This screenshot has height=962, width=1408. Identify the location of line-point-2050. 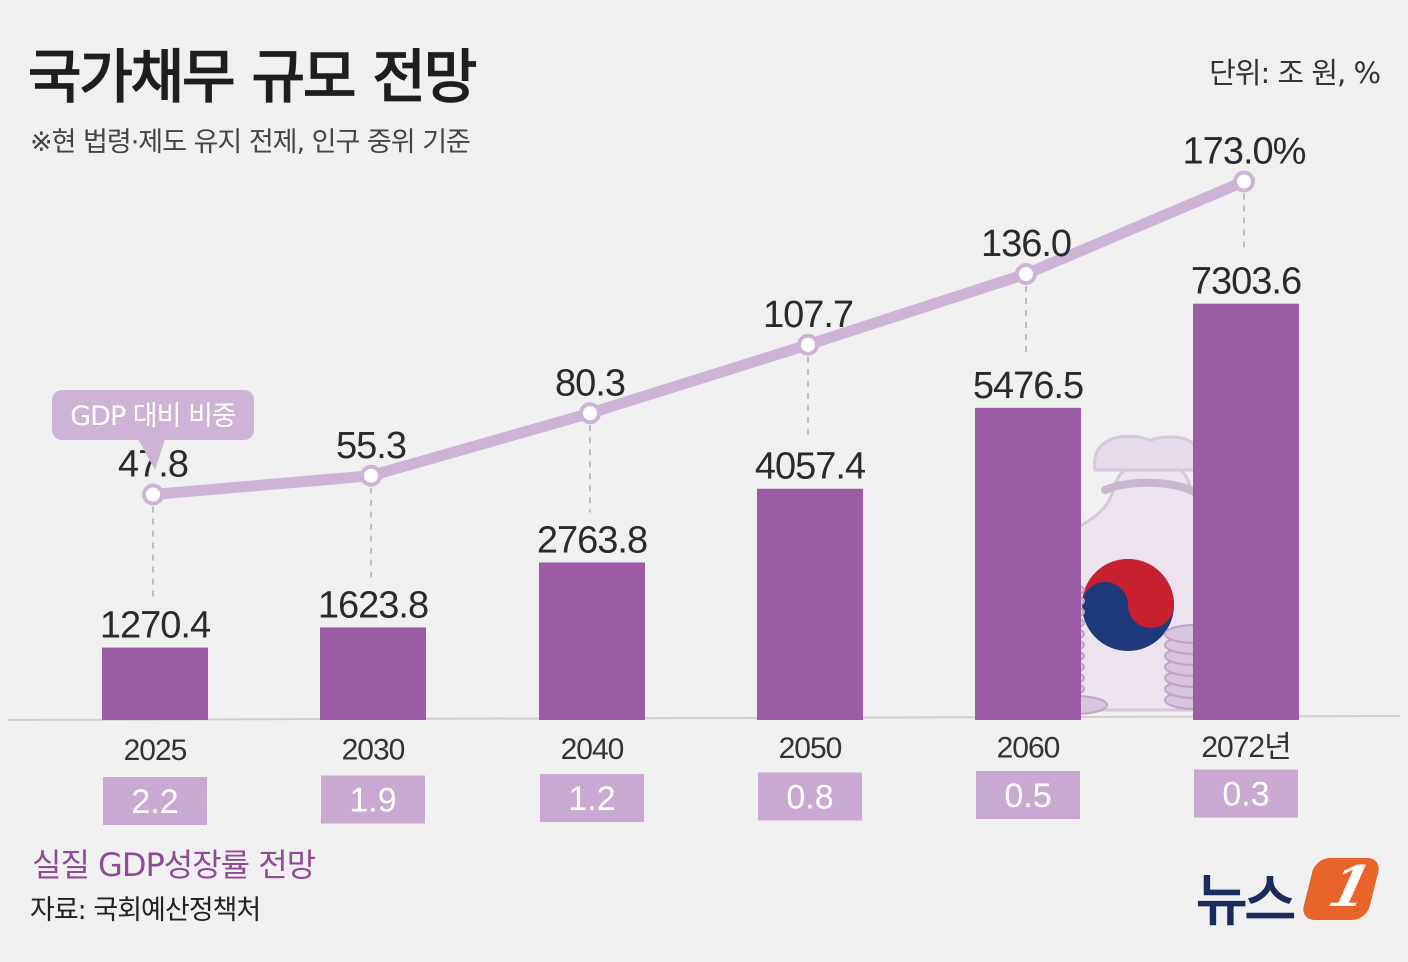
(808, 344).